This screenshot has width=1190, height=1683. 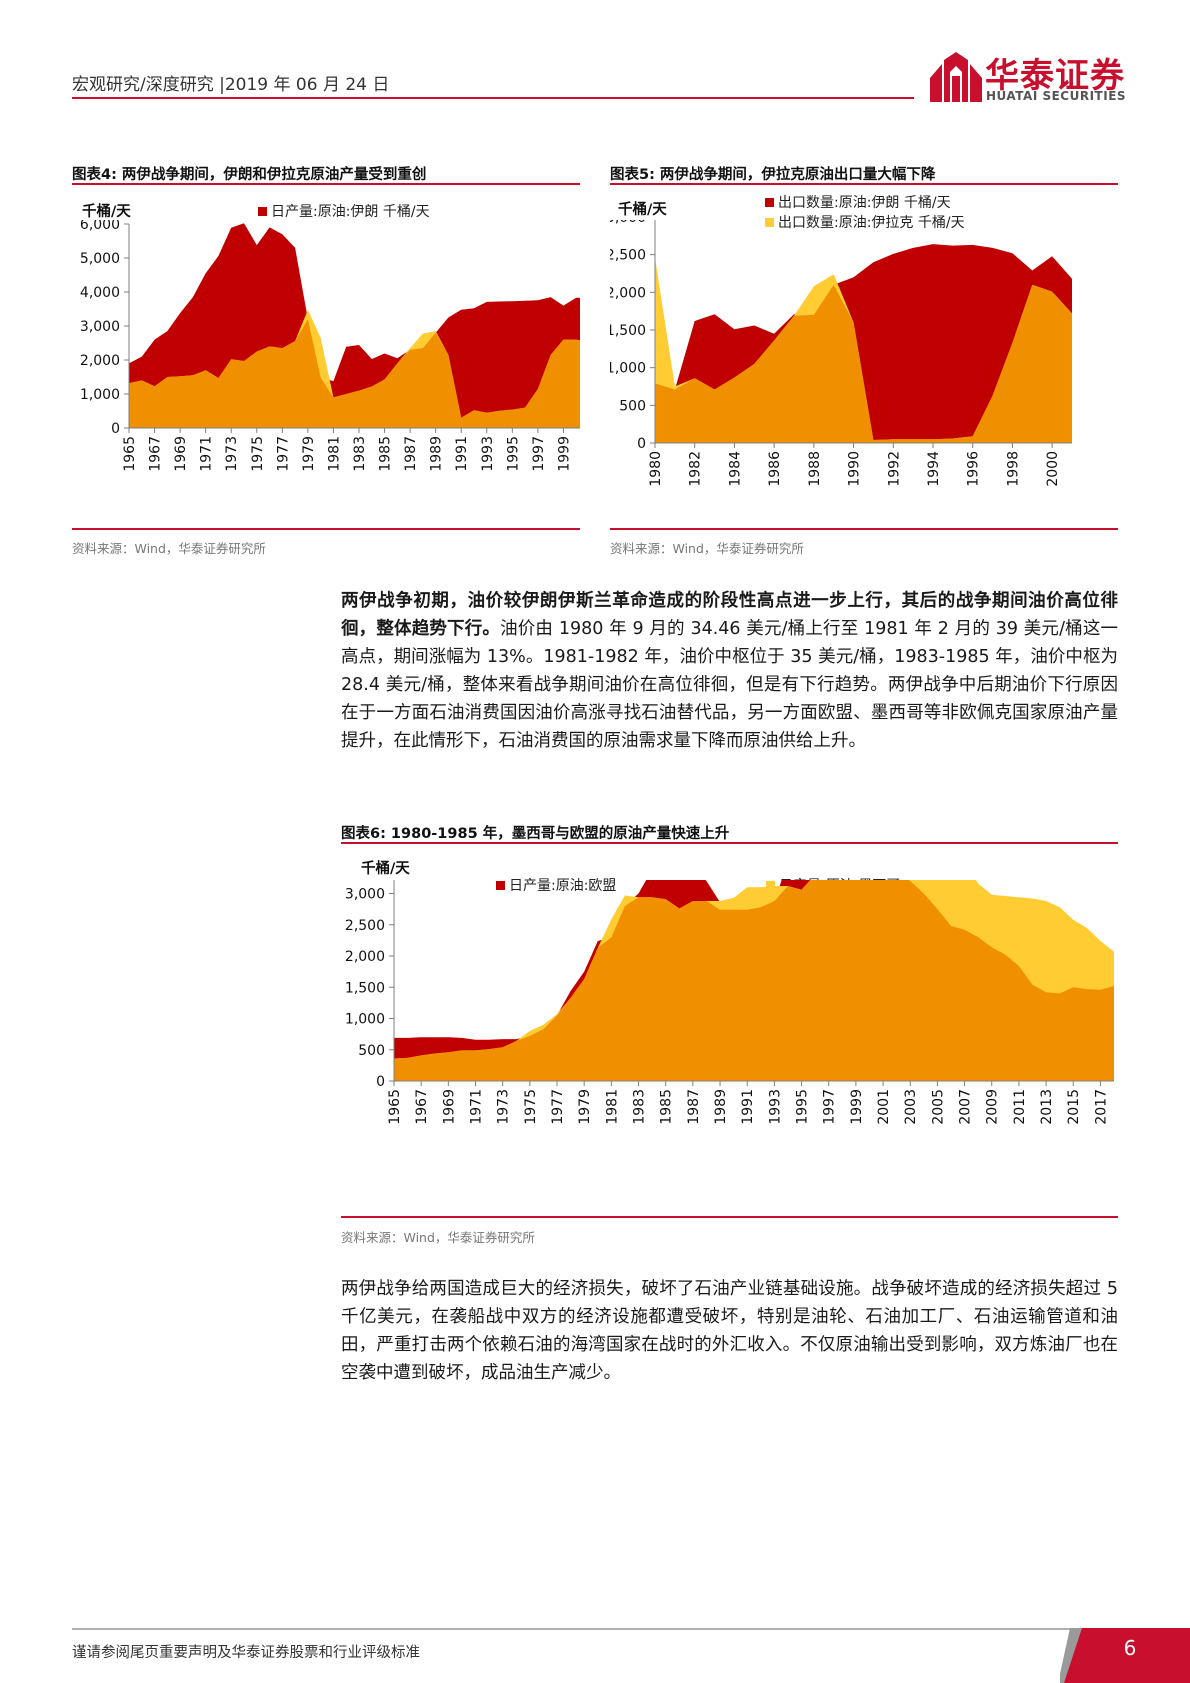 I want to click on fig6-bottom-rule, so click(x=729, y=1217).